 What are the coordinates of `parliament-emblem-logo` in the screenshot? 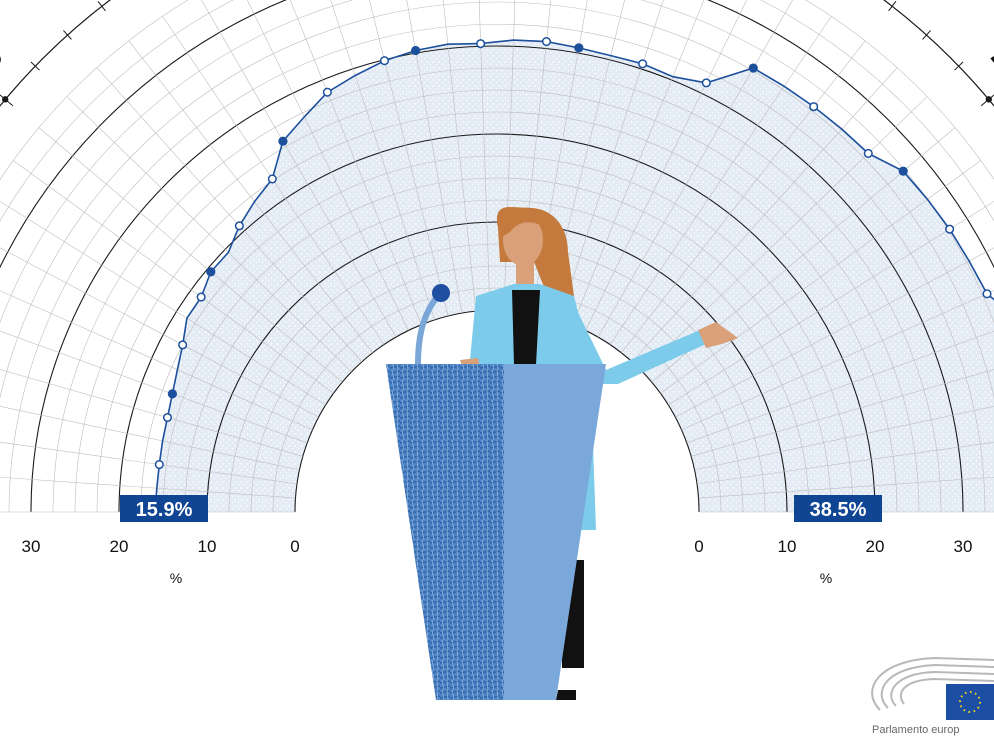 It's located at (932, 688).